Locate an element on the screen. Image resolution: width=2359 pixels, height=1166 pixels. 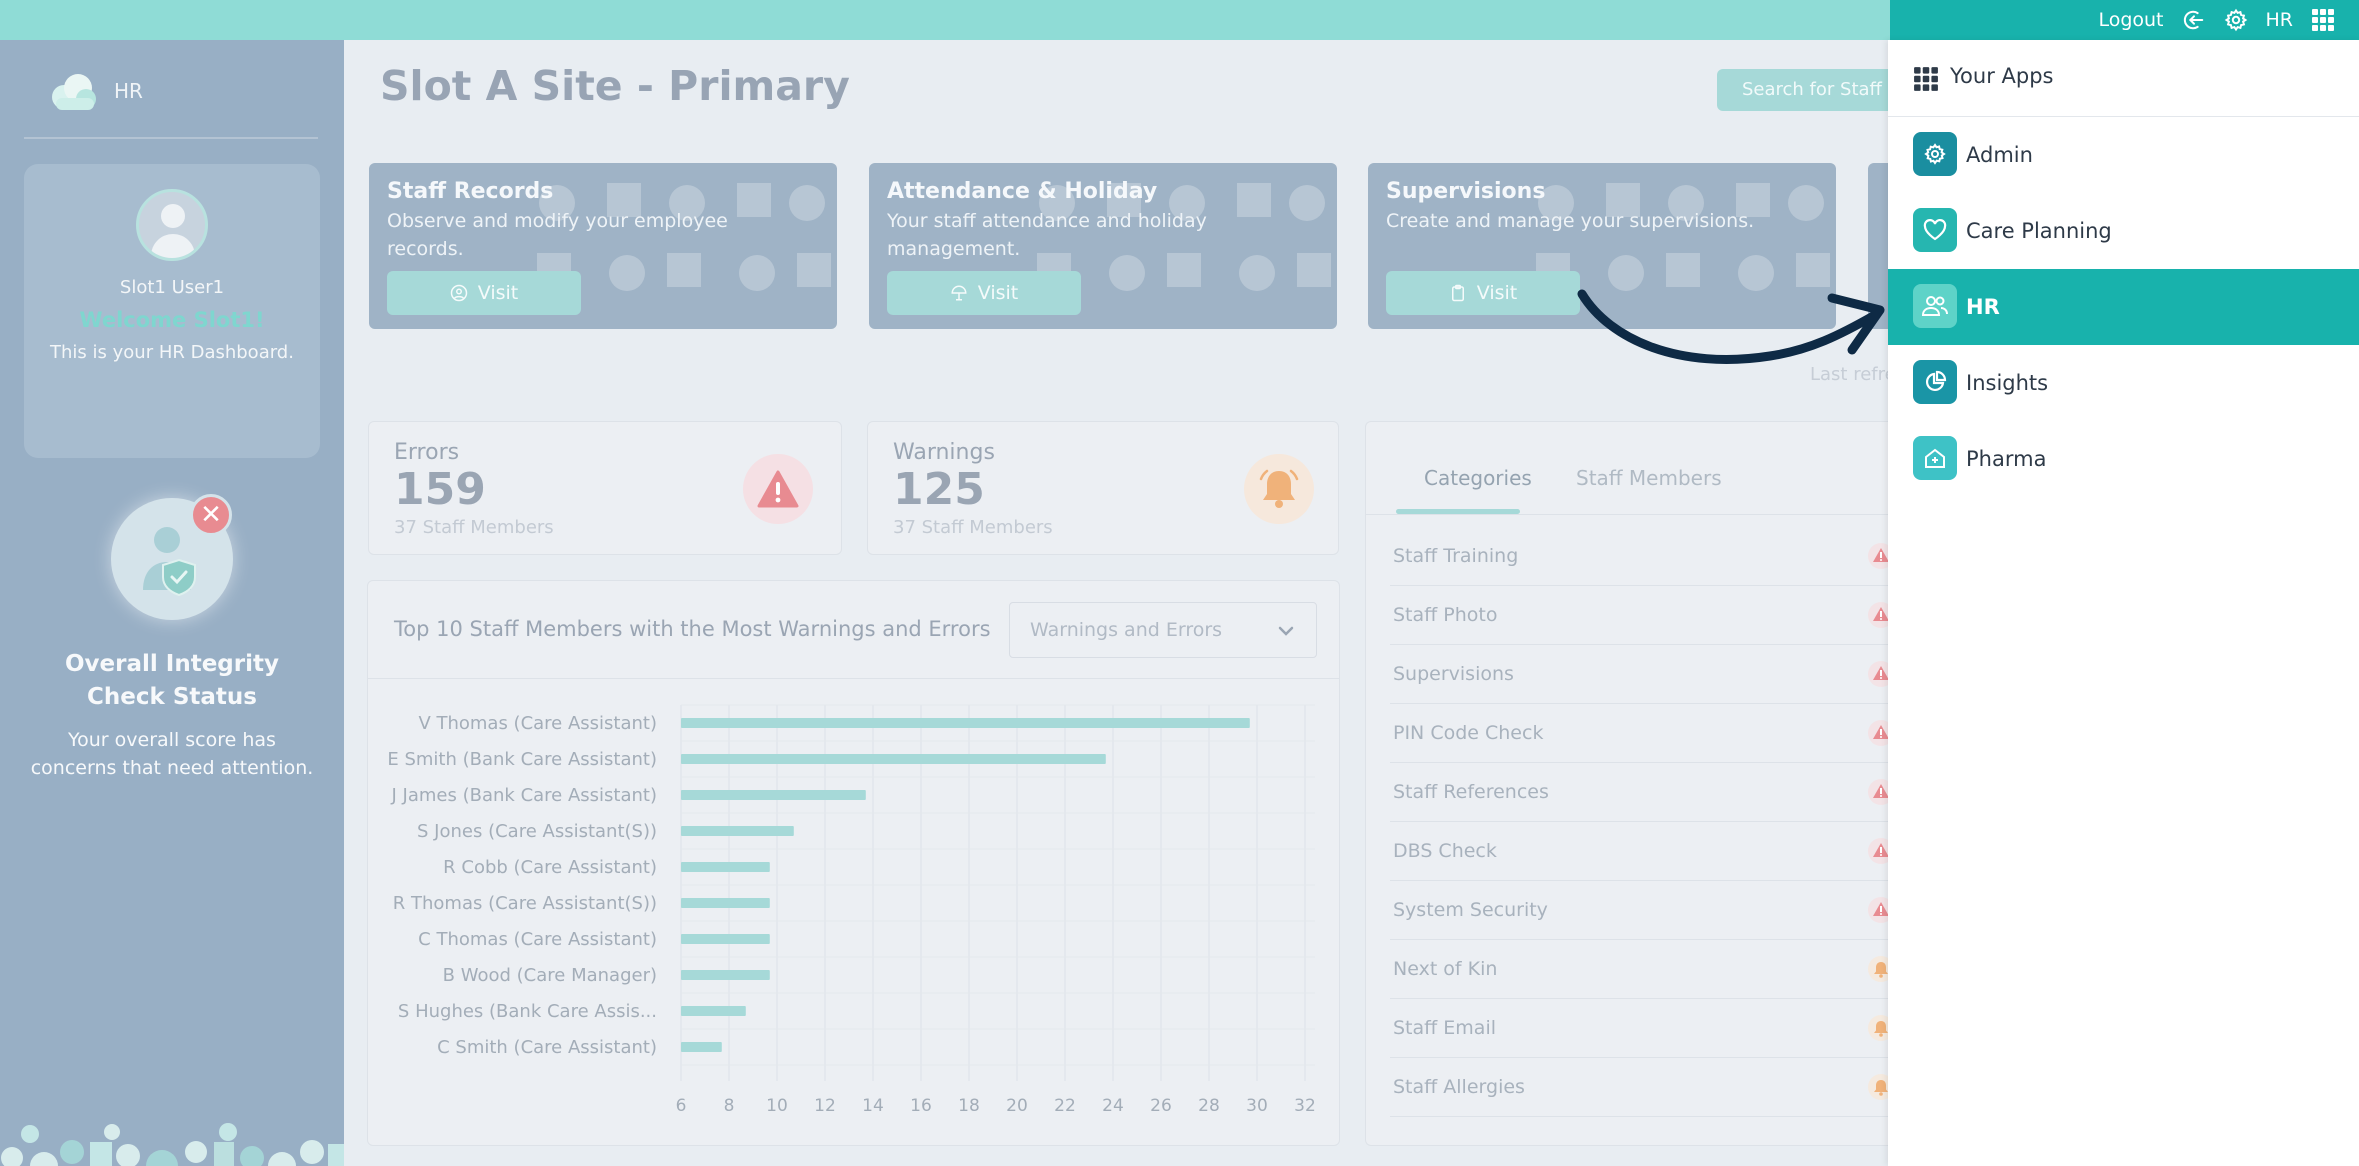
category-row: Next of Kin is located at coordinates (1642, 969).